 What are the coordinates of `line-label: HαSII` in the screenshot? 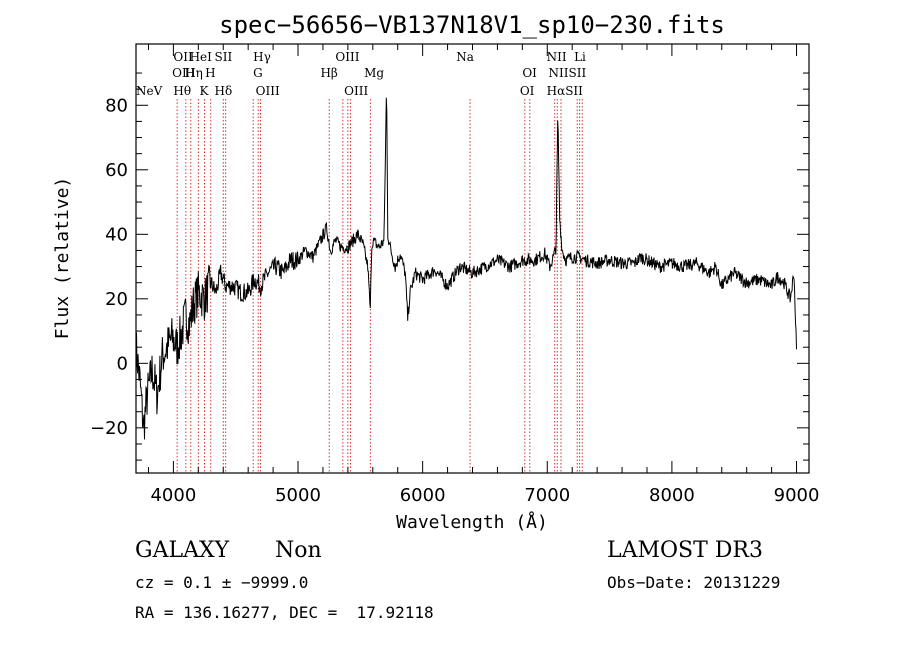 It's located at (565, 91).